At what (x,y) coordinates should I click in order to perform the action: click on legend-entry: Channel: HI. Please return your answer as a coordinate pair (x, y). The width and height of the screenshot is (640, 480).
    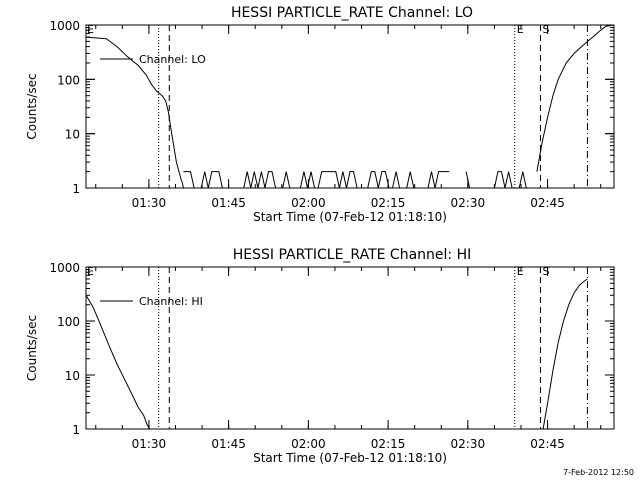
    Looking at the image, I should click on (171, 301).